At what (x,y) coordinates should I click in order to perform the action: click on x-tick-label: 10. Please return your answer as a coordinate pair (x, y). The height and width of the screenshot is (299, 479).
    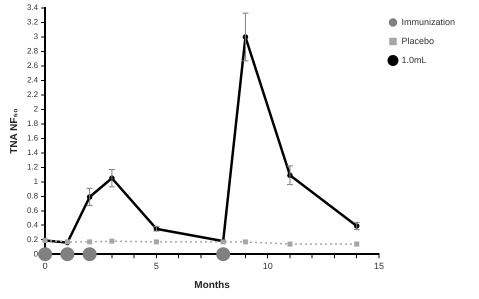
    Looking at the image, I should click on (267, 266).